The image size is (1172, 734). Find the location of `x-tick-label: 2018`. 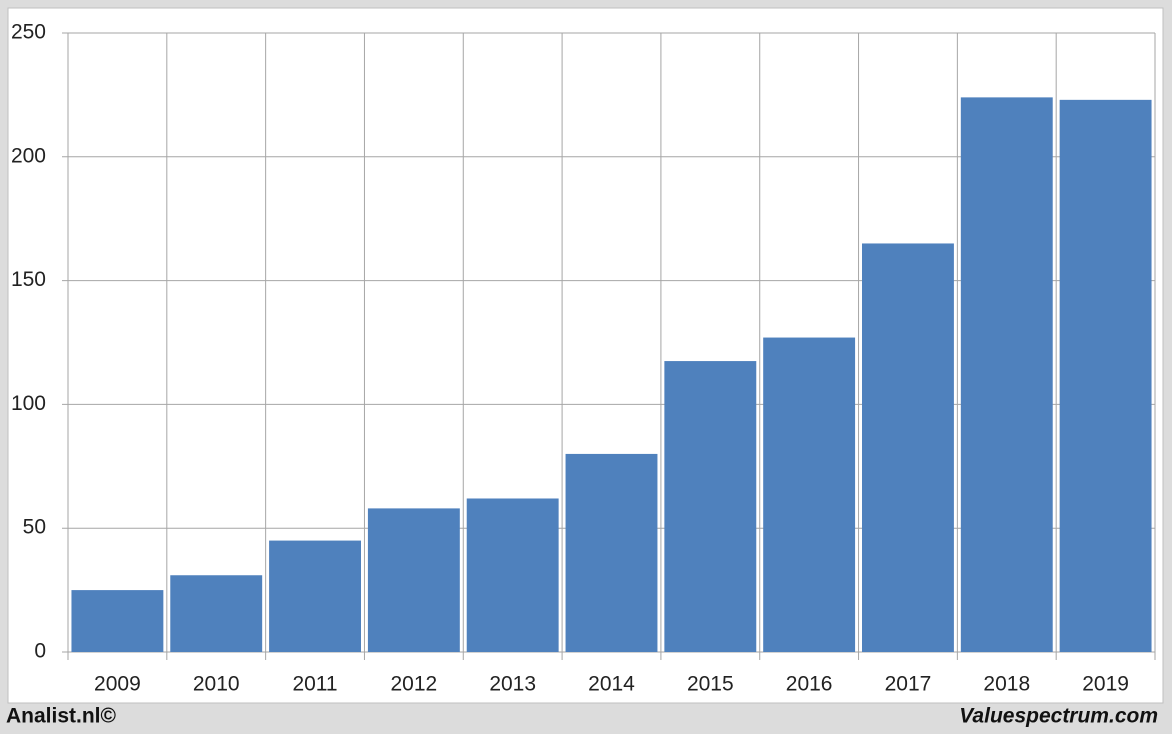

x-tick-label: 2018 is located at coordinates (1006, 684).